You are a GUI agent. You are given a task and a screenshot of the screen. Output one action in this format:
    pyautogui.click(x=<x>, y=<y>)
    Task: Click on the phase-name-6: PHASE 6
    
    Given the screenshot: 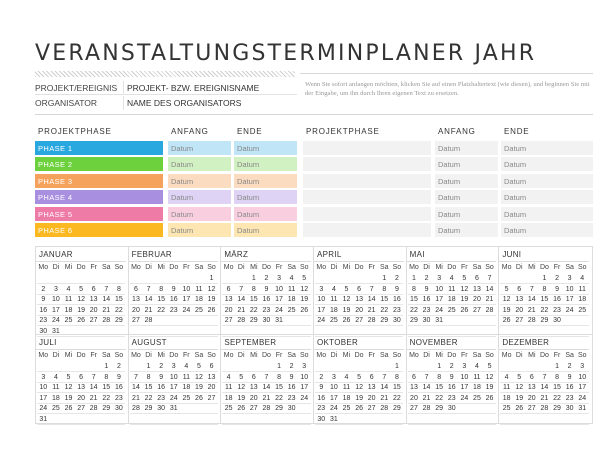 What is the action you would take?
    pyautogui.click(x=99, y=230)
    